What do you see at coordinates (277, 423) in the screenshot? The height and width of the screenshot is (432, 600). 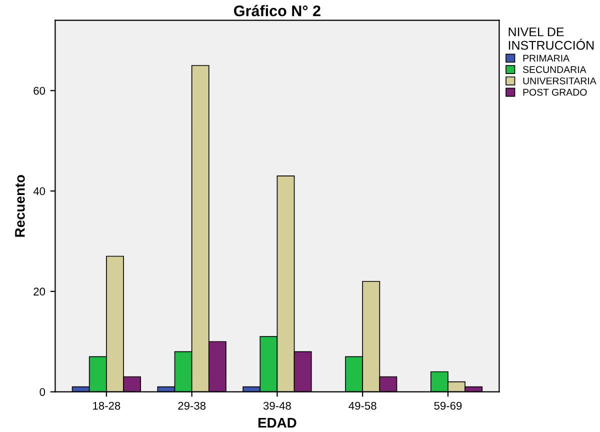 I see `x-axis-title: EDAD` at bounding box center [277, 423].